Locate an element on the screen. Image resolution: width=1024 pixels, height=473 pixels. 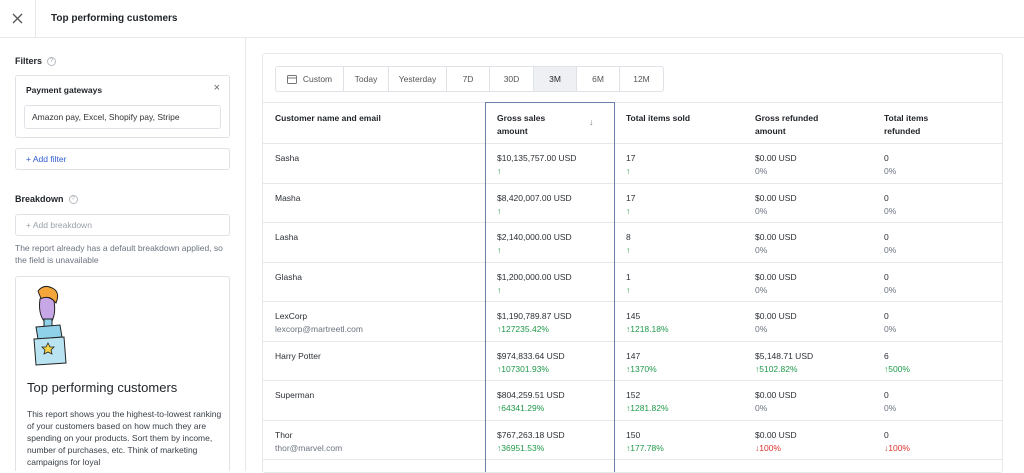
remove-filter-icon: × is located at coordinates (216, 88).